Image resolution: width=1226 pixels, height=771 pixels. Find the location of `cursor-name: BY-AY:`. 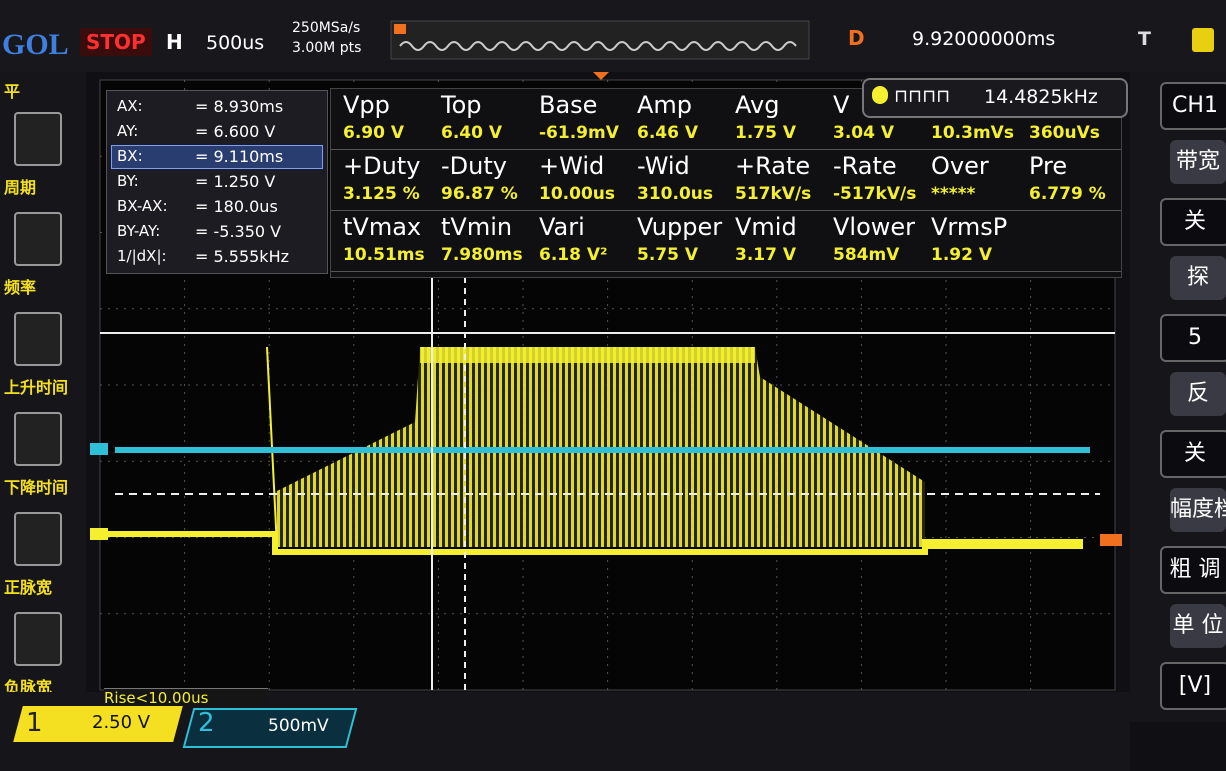

cursor-name: BY-AY: is located at coordinates (139, 231).